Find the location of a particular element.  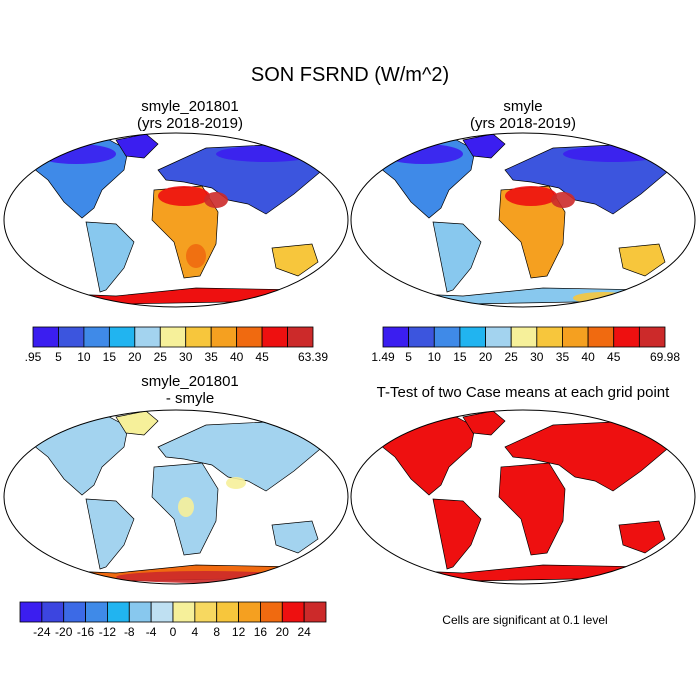

panel2-title: smyle (yrs 2018-2019) is located at coordinates (523, 115).